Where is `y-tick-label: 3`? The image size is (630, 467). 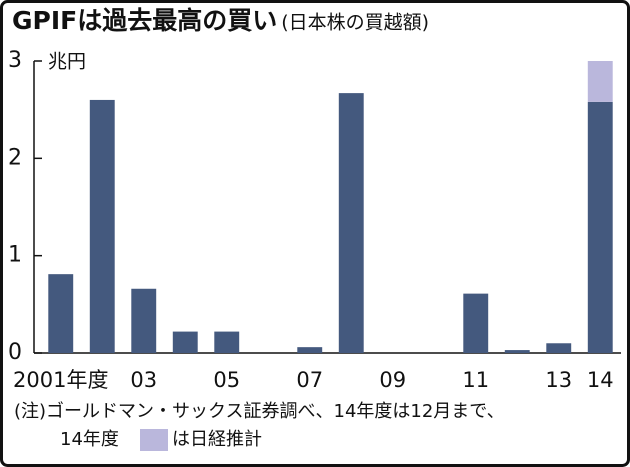
y-tick-label: 3 is located at coordinates (15, 60).